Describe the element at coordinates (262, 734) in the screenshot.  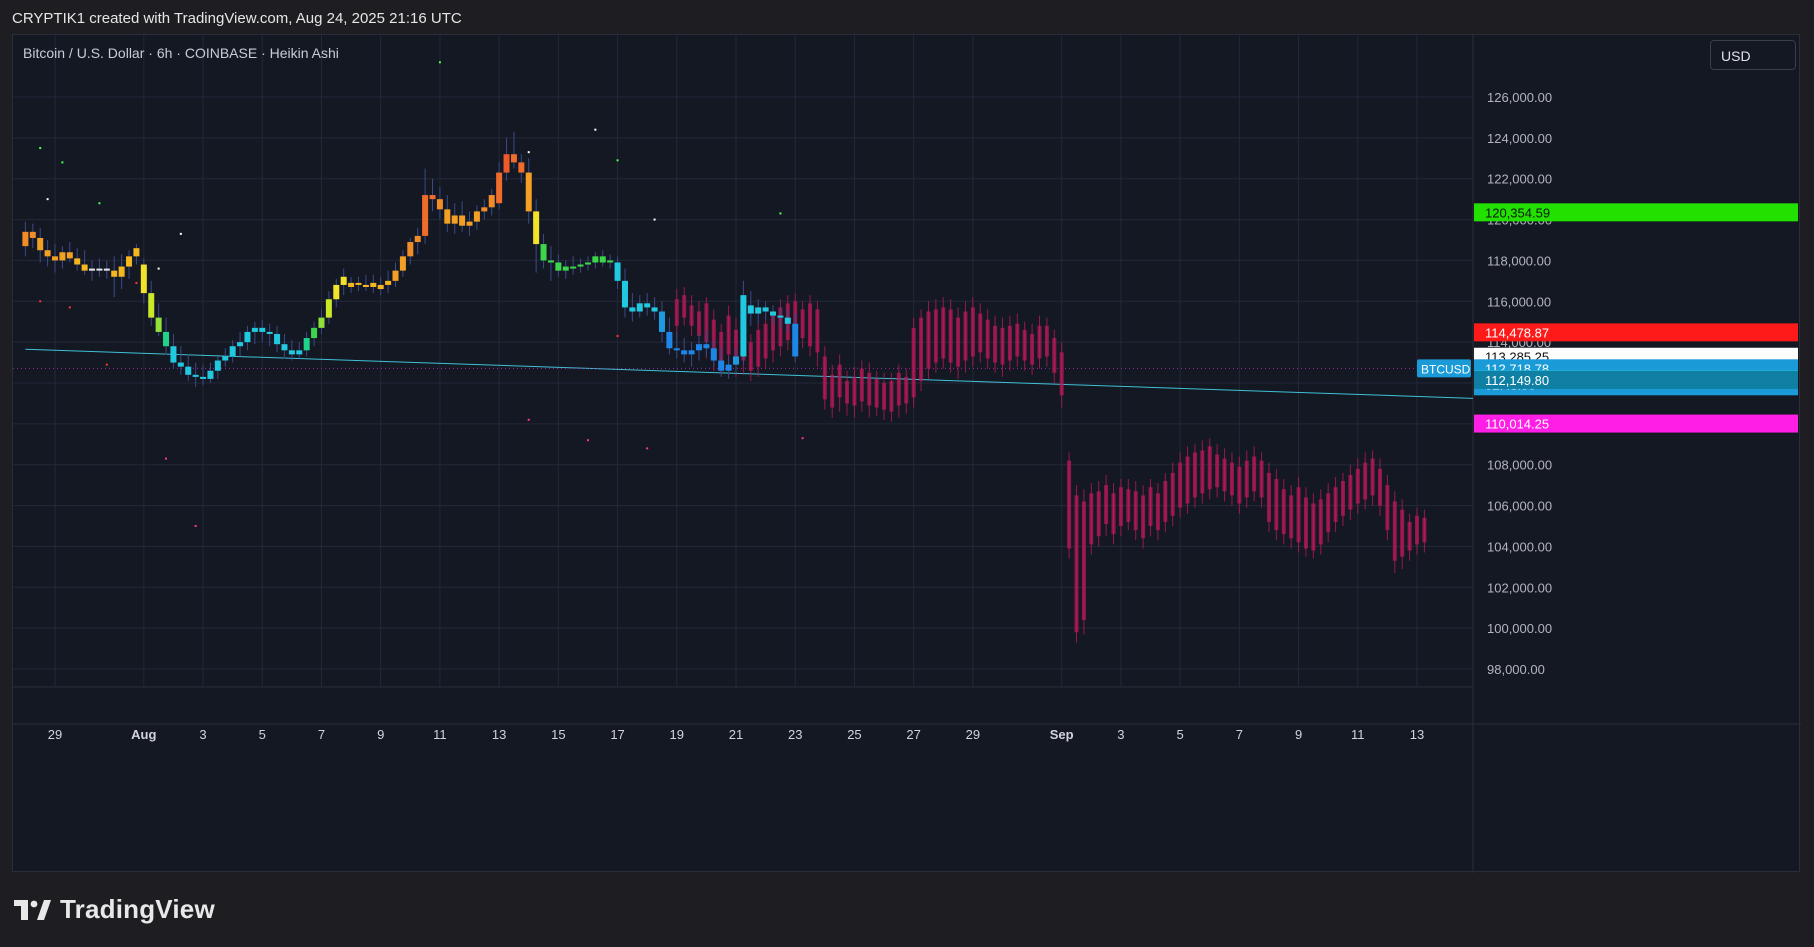
I see `x-tick-label: 5` at that location.